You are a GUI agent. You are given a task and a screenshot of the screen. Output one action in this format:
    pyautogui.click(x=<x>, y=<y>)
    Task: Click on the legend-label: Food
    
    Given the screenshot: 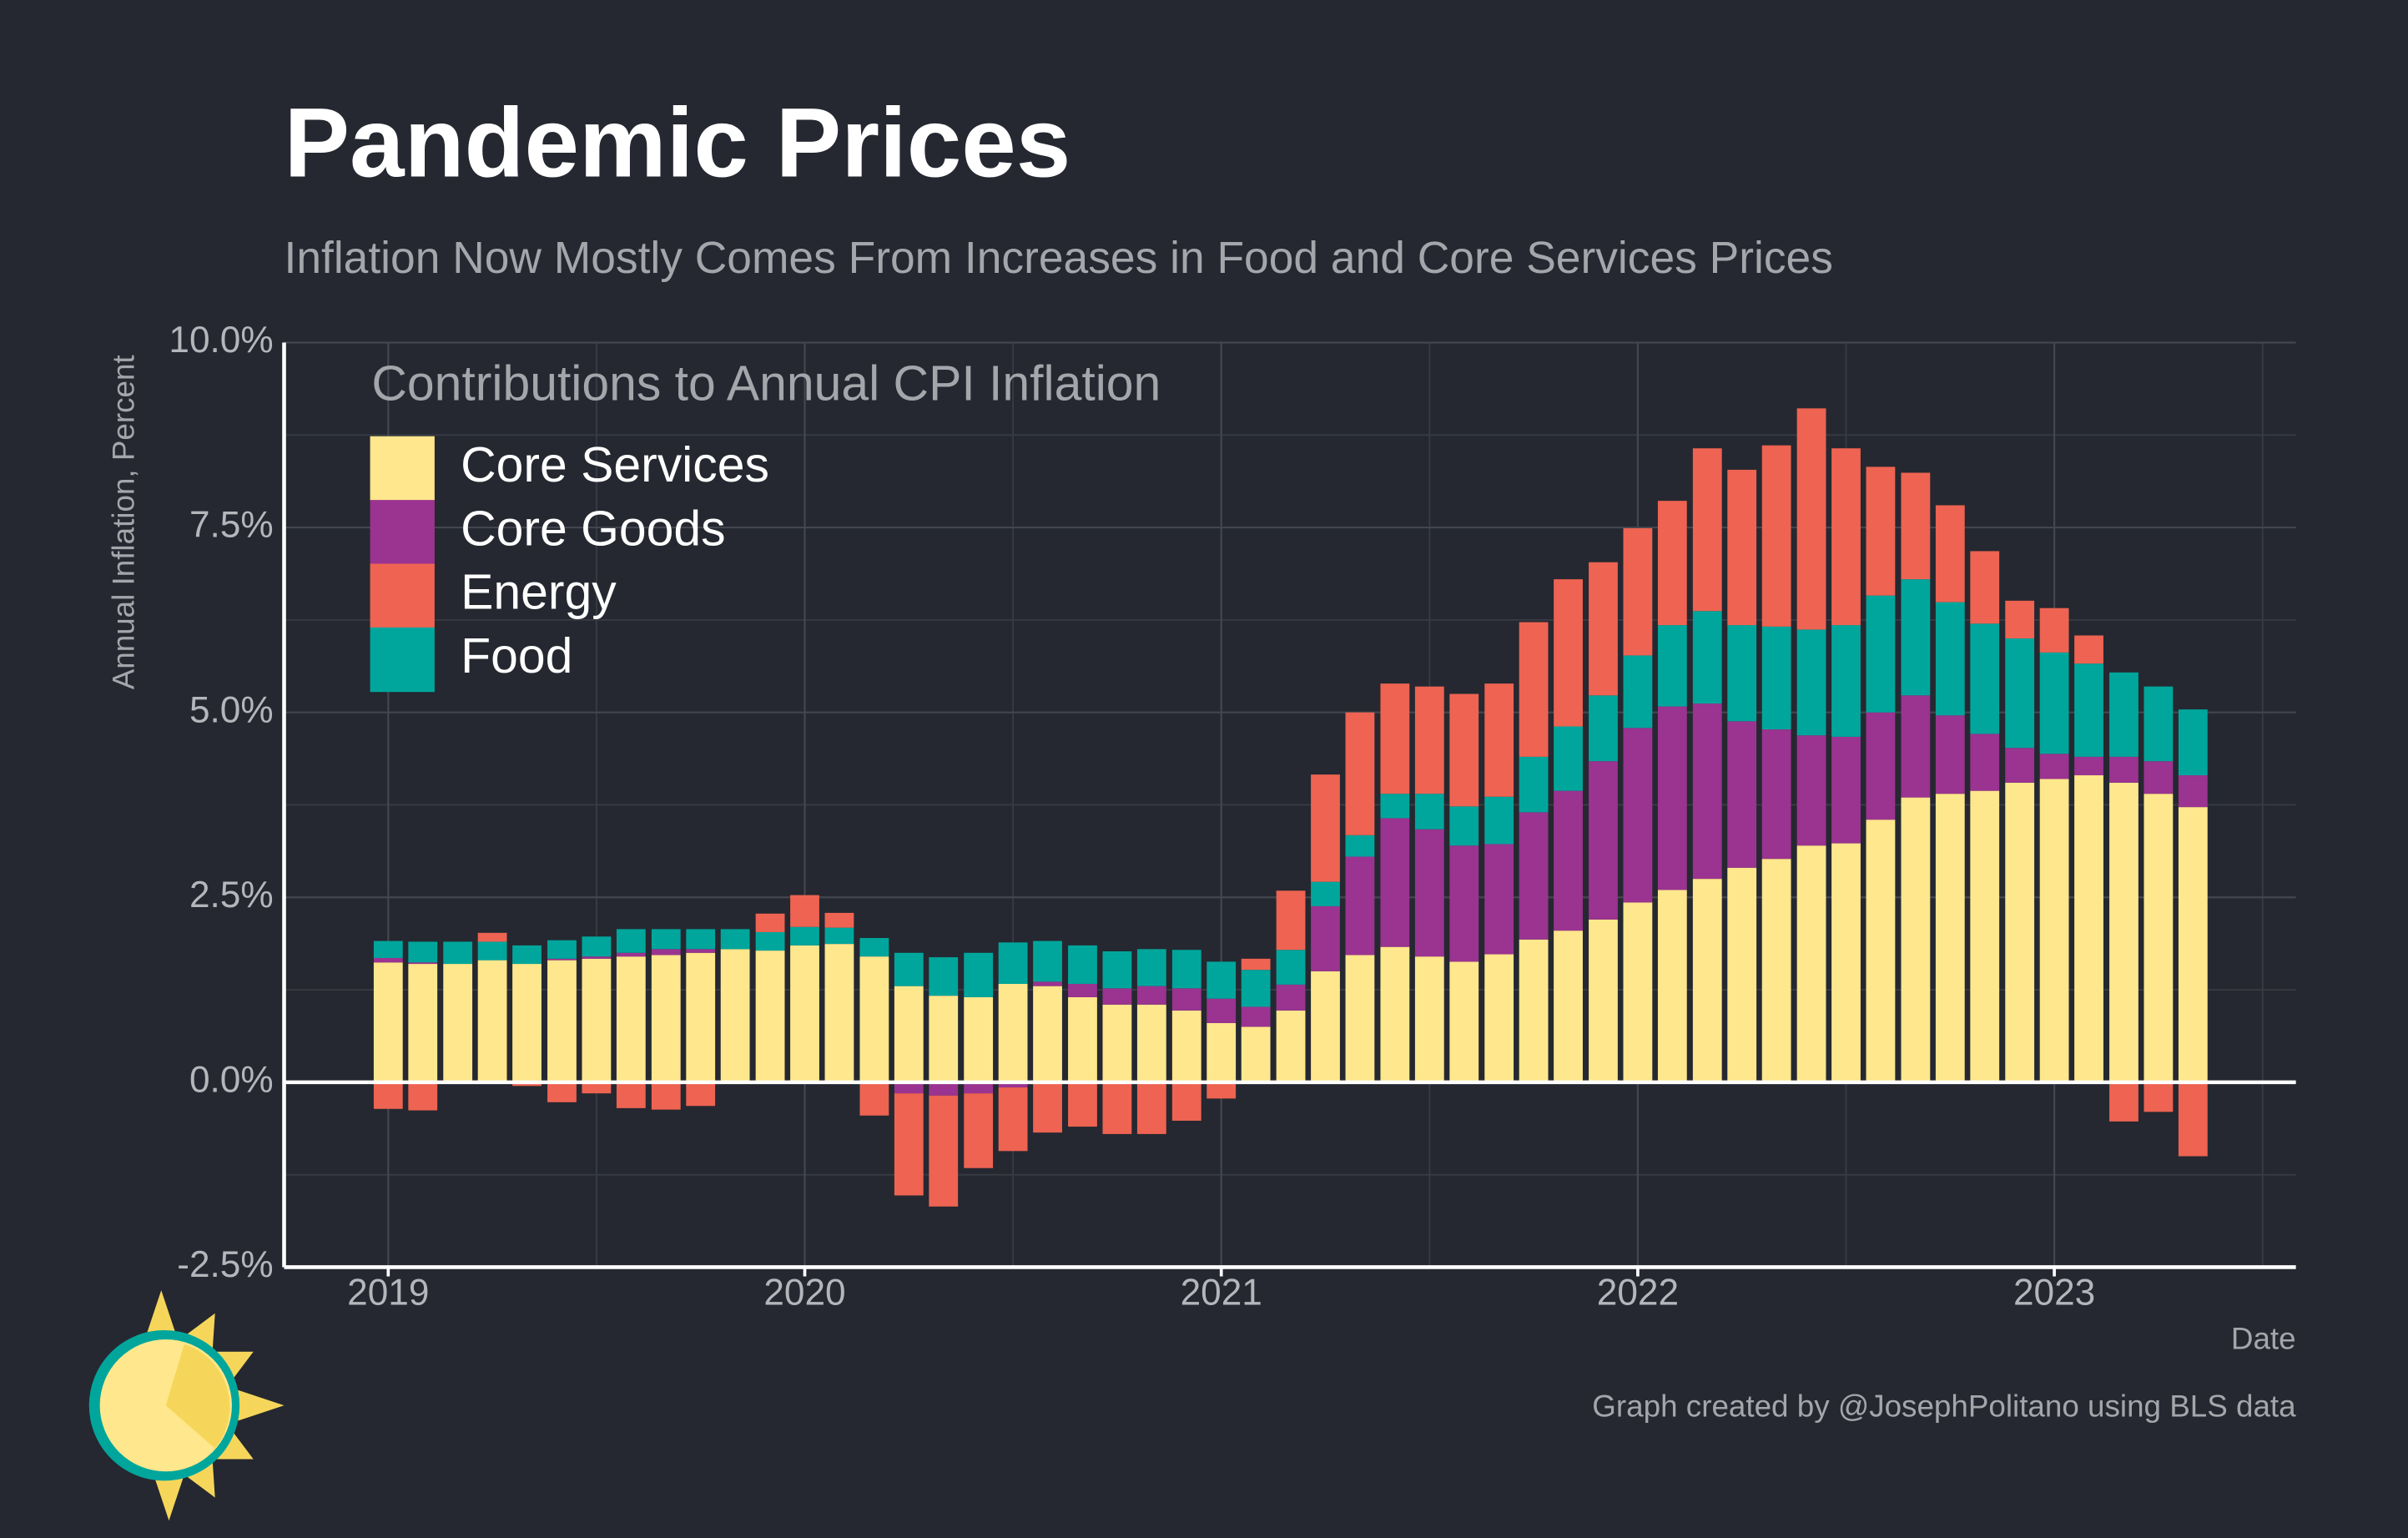 What is the action you would take?
    pyautogui.click(x=516, y=656)
    